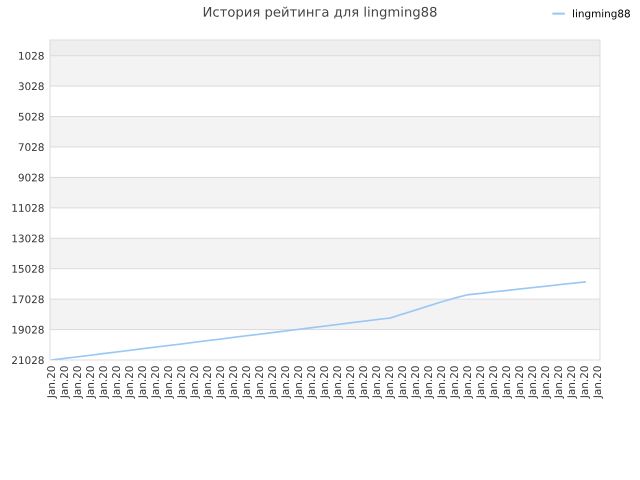 This screenshot has width=640, height=480. What do you see at coordinates (318, 320) in the screenshot?
I see `line-series` at bounding box center [318, 320].